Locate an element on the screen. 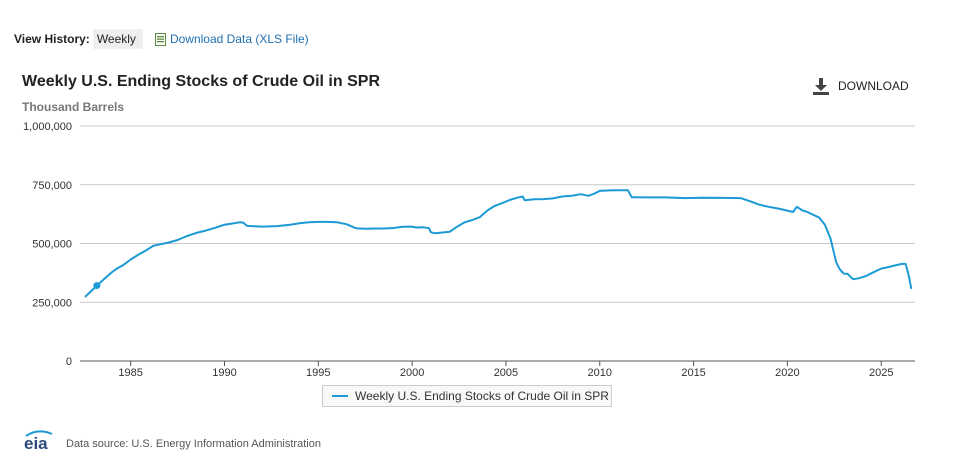 The width and height of the screenshot is (955, 462). view-history-label: View History: is located at coordinates (52, 39).